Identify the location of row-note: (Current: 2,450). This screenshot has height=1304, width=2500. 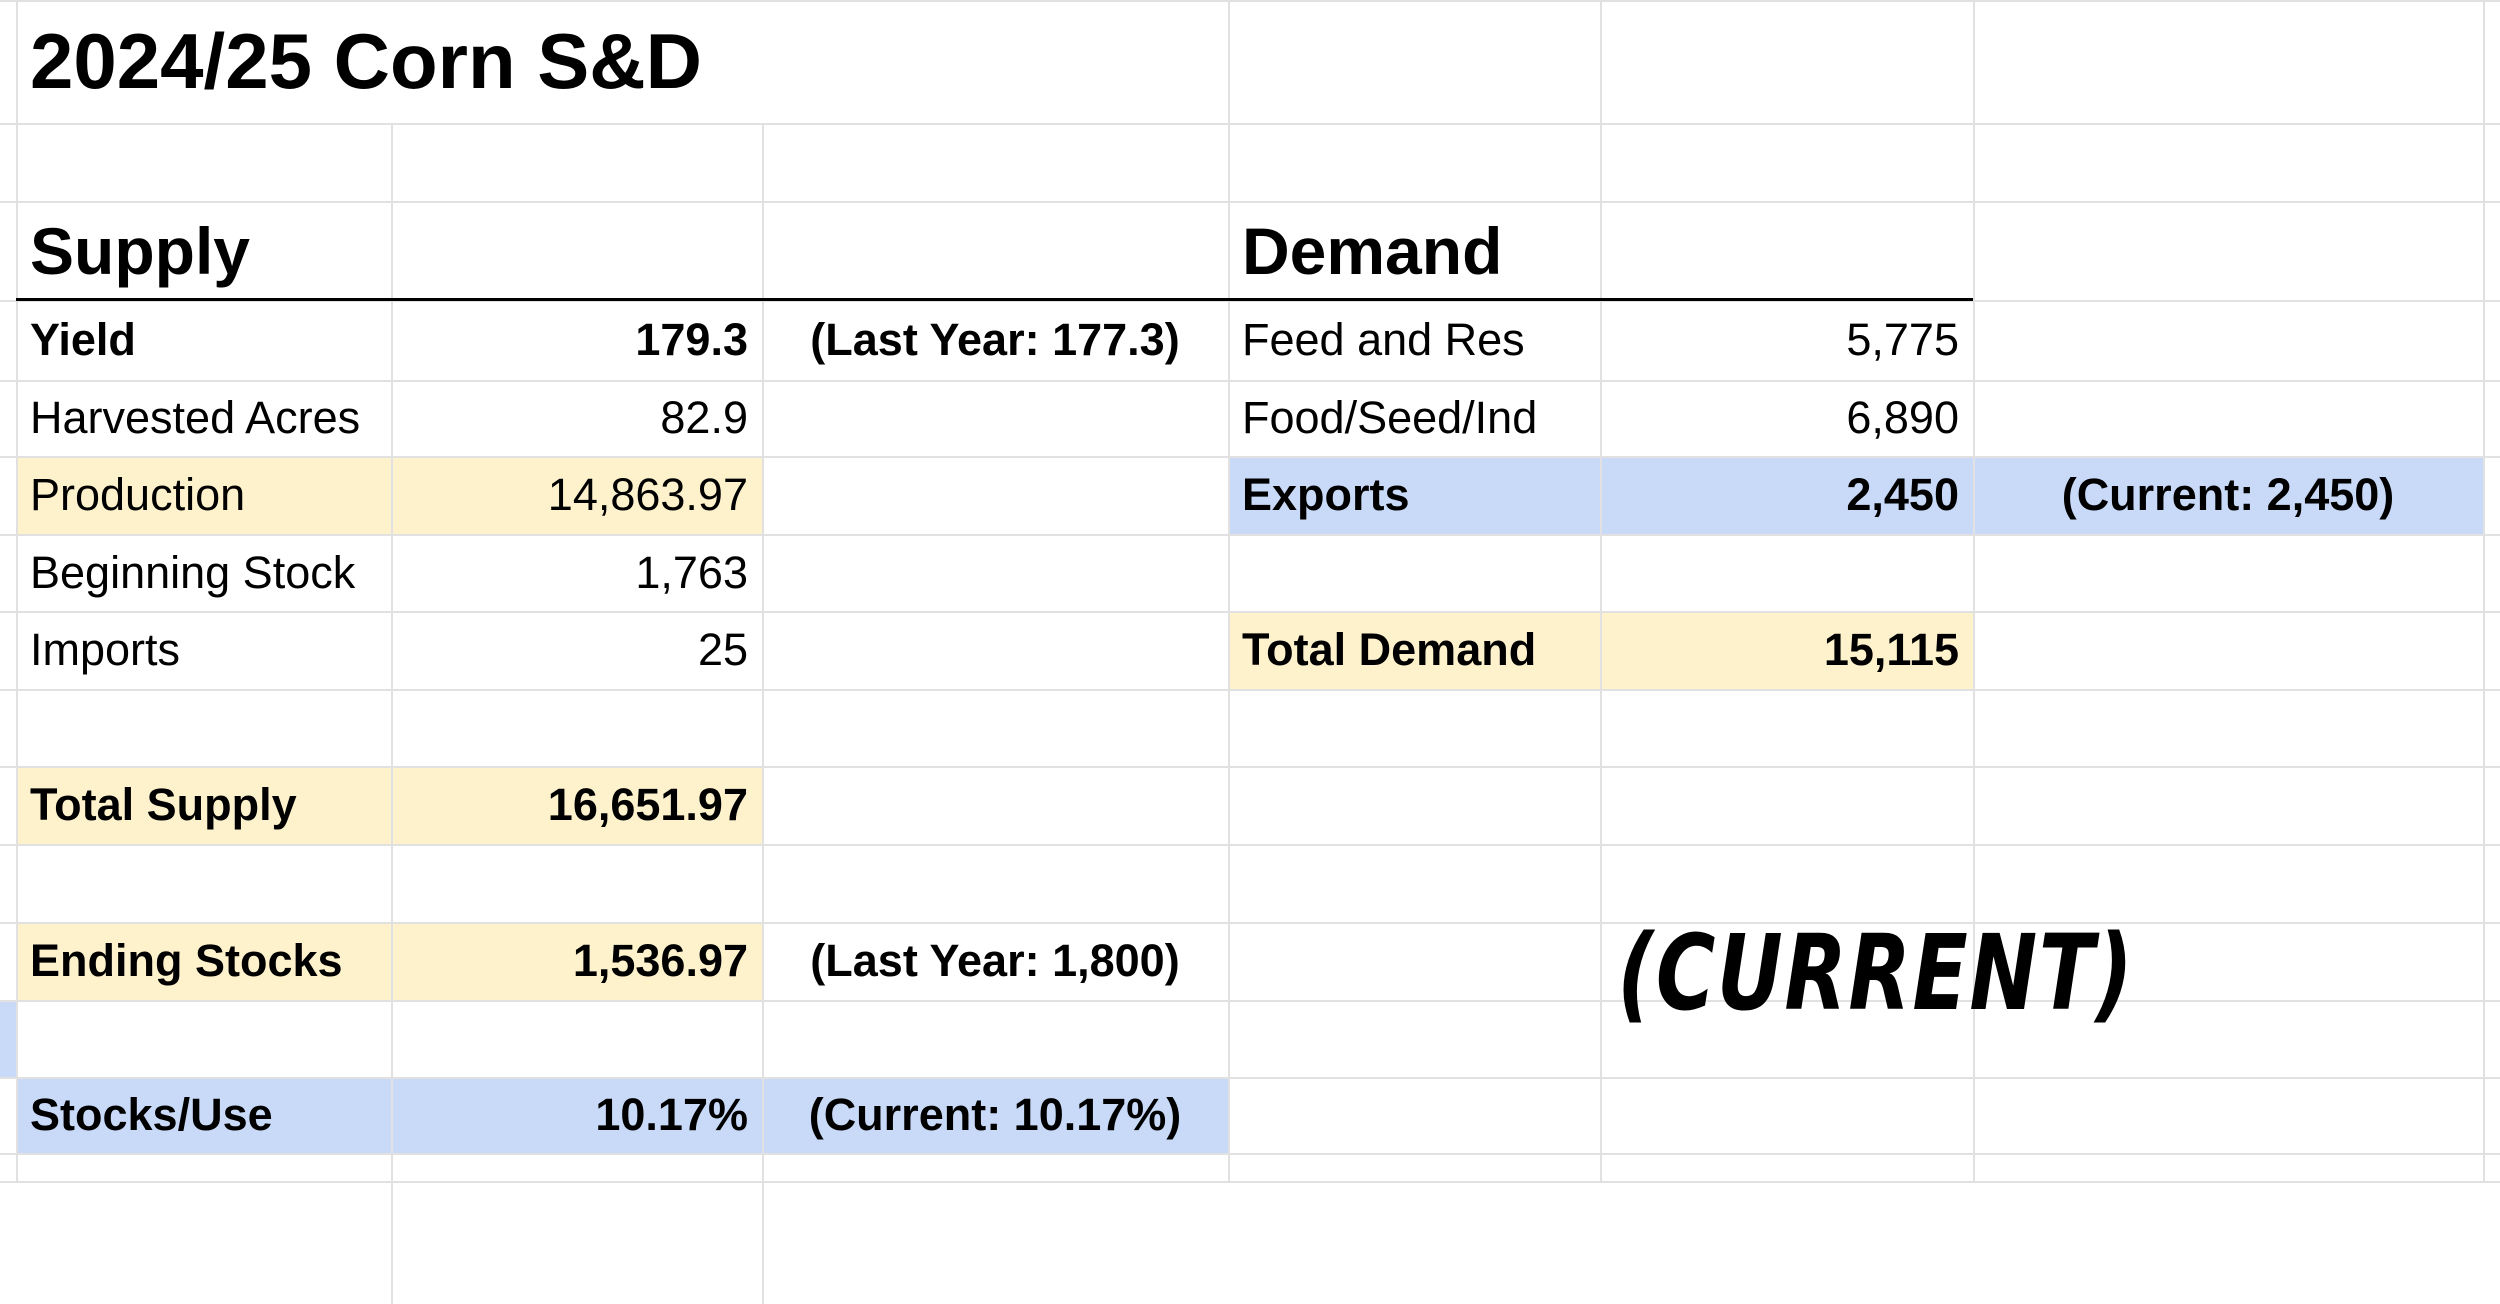
(2228, 494).